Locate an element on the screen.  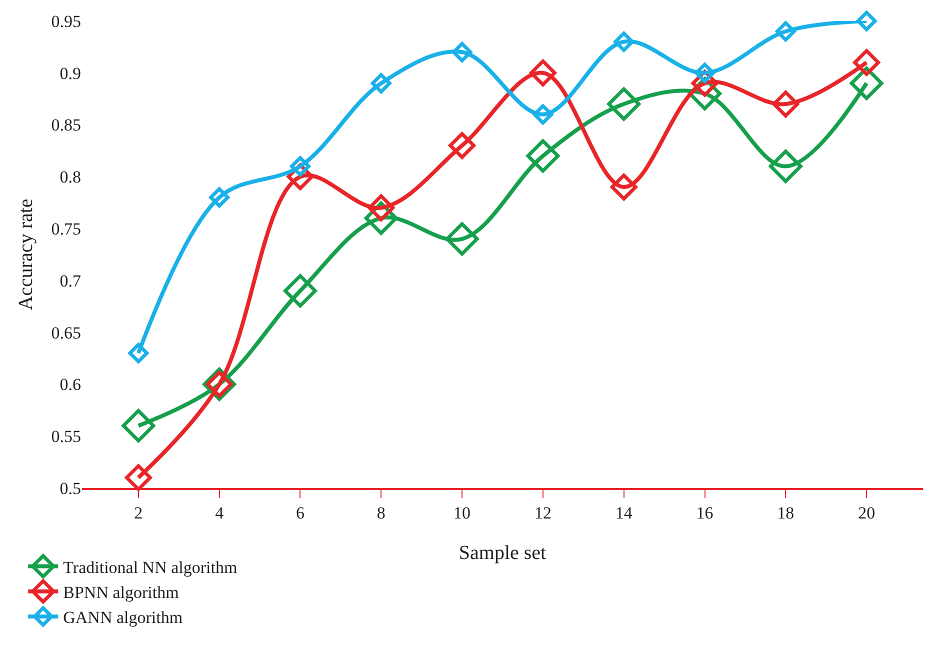
y-axis-title: Accuracy rate is located at coordinates (26, 254).